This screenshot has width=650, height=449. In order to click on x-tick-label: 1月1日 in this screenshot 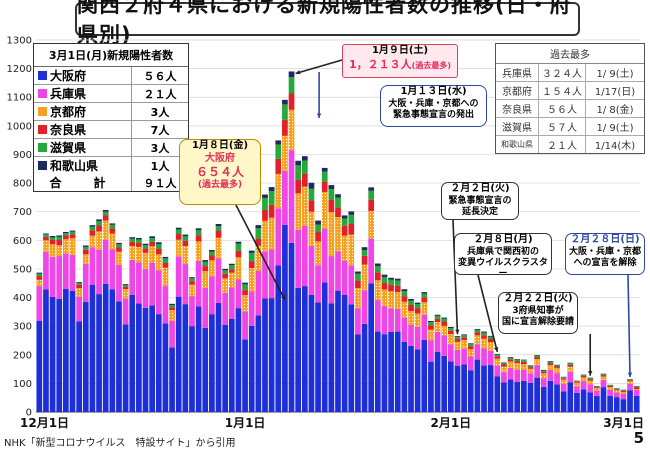, I will do `click(245, 423)`.